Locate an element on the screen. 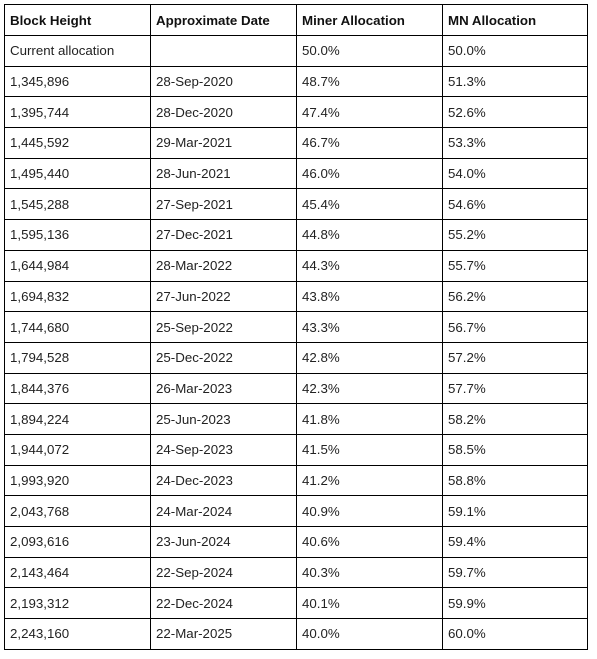 The width and height of the screenshot is (597, 659). block-height-cell: 1,495,440 is located at coordinates (77, 173).